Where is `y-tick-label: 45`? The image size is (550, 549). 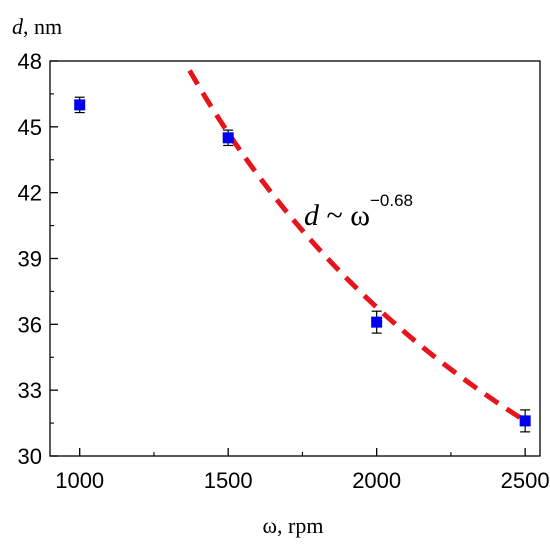 y-tick-label: 45 is located at coordinates (30, 127).